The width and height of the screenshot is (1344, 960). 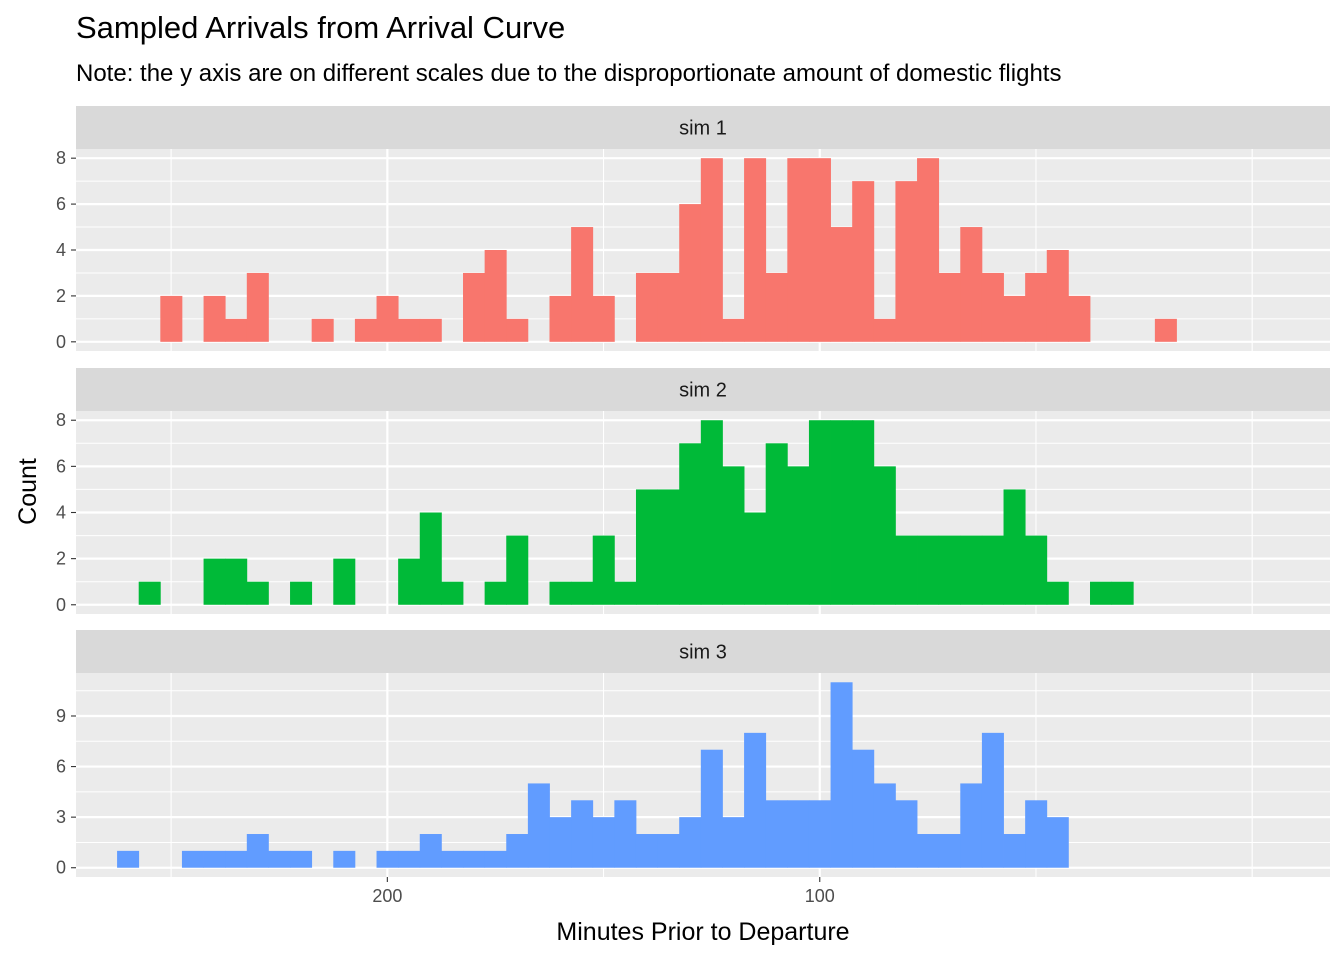 I want to click on strip-label: sim 3, so click(x=703, y=653).